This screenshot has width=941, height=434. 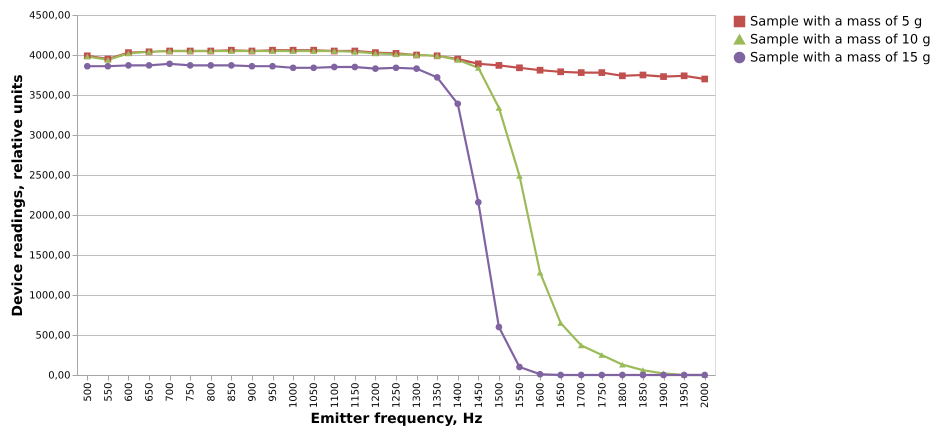 What do you see at coordinates (479, 395) in the screenshot?
I see `x-tick-label: 1450` at bounding box center [479, 395].